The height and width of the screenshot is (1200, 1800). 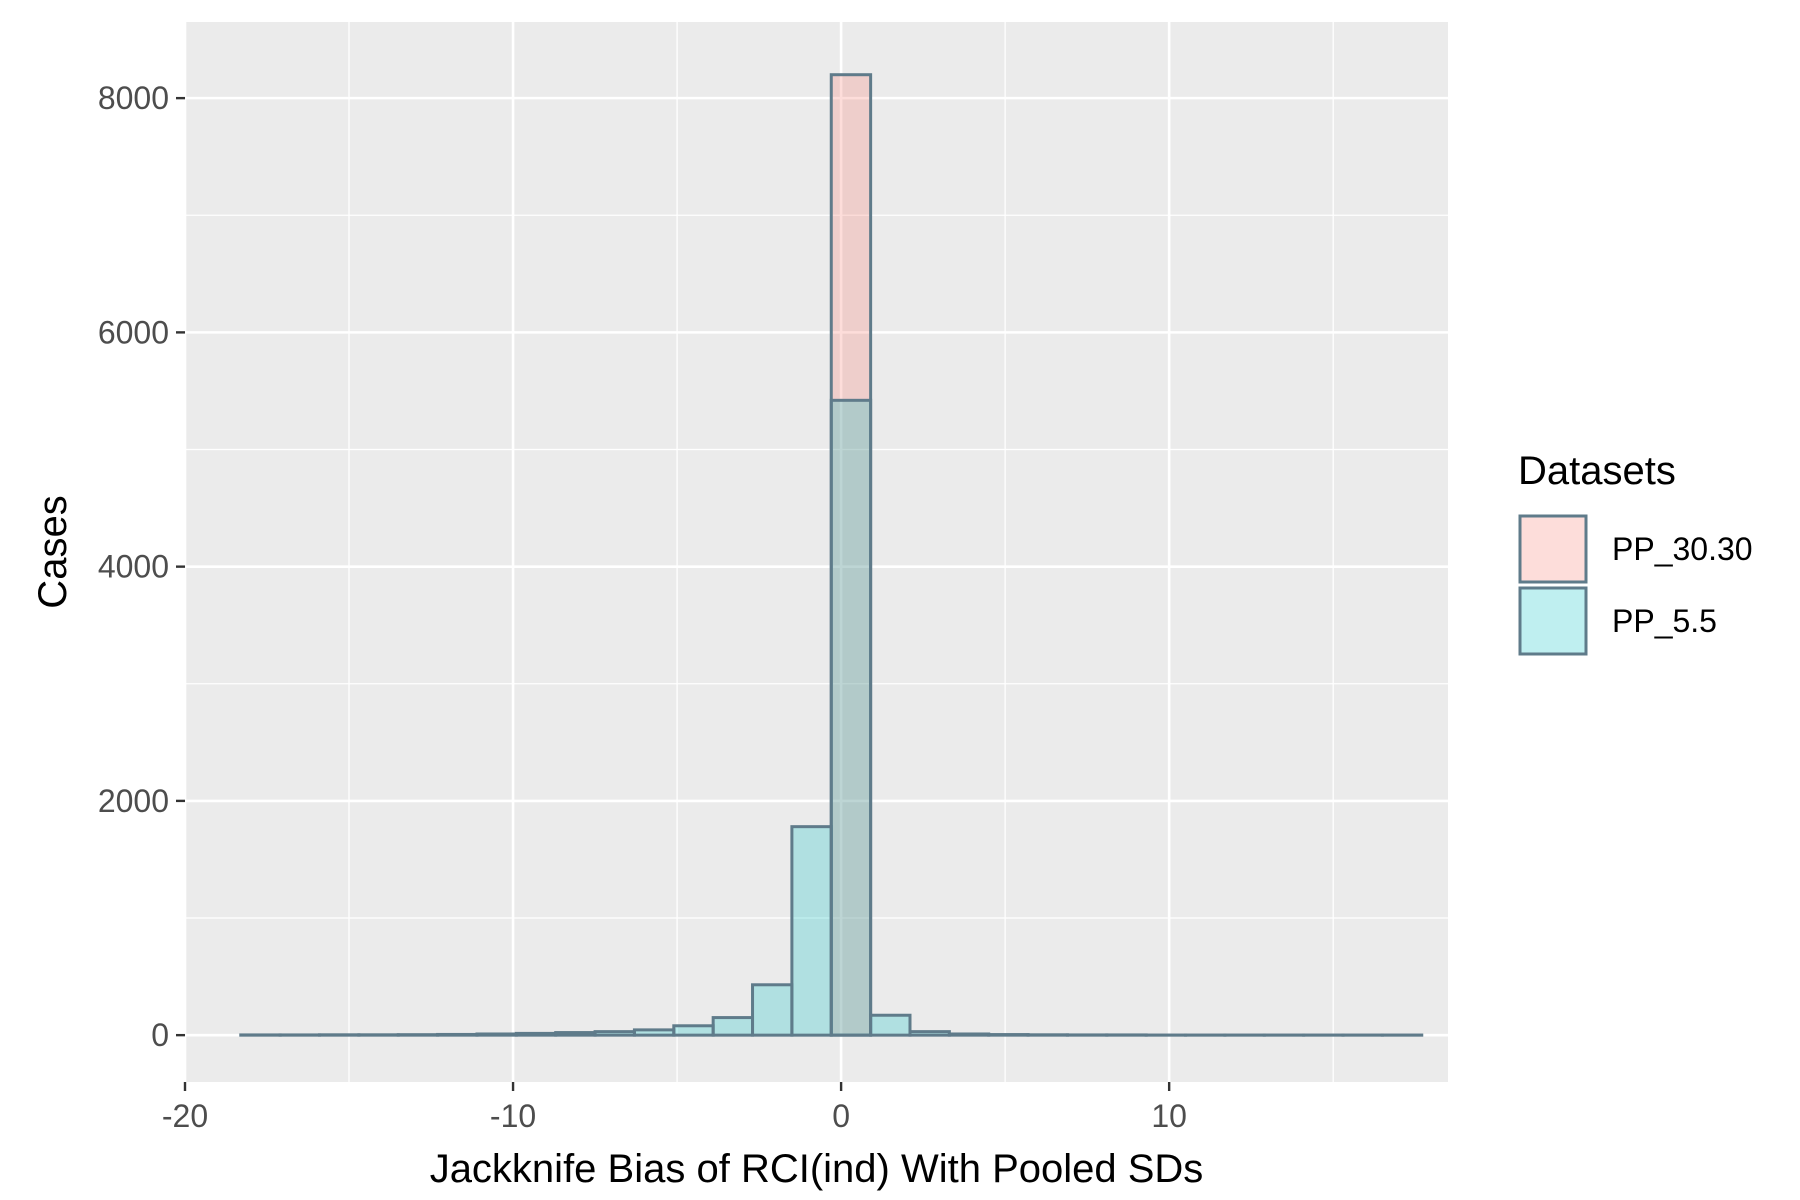 I want to click on legend-label: PP_5.5, so click(x=1664, y=621).